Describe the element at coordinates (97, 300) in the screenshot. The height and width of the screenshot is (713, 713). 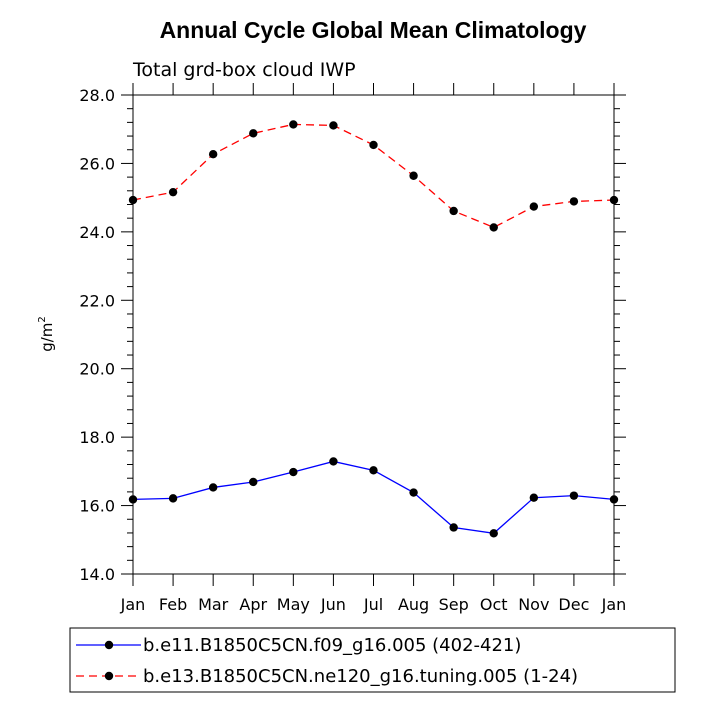
I see `y-tick-label: 22.0` at that location.